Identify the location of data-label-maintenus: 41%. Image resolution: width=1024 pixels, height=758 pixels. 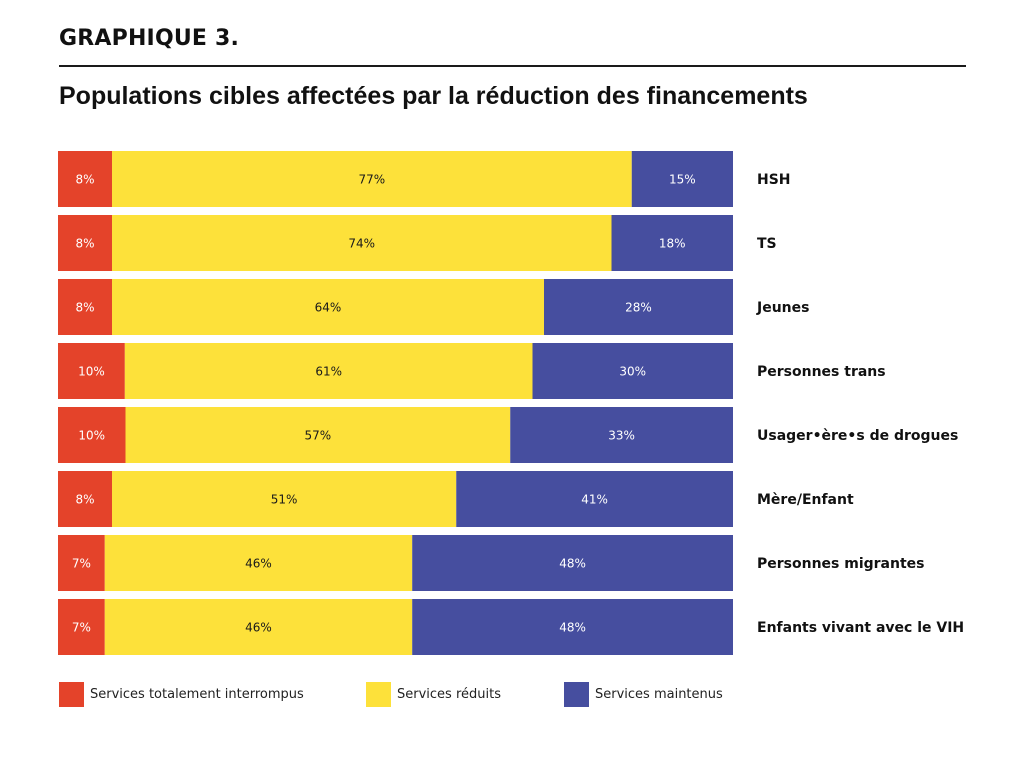
(594, 500).